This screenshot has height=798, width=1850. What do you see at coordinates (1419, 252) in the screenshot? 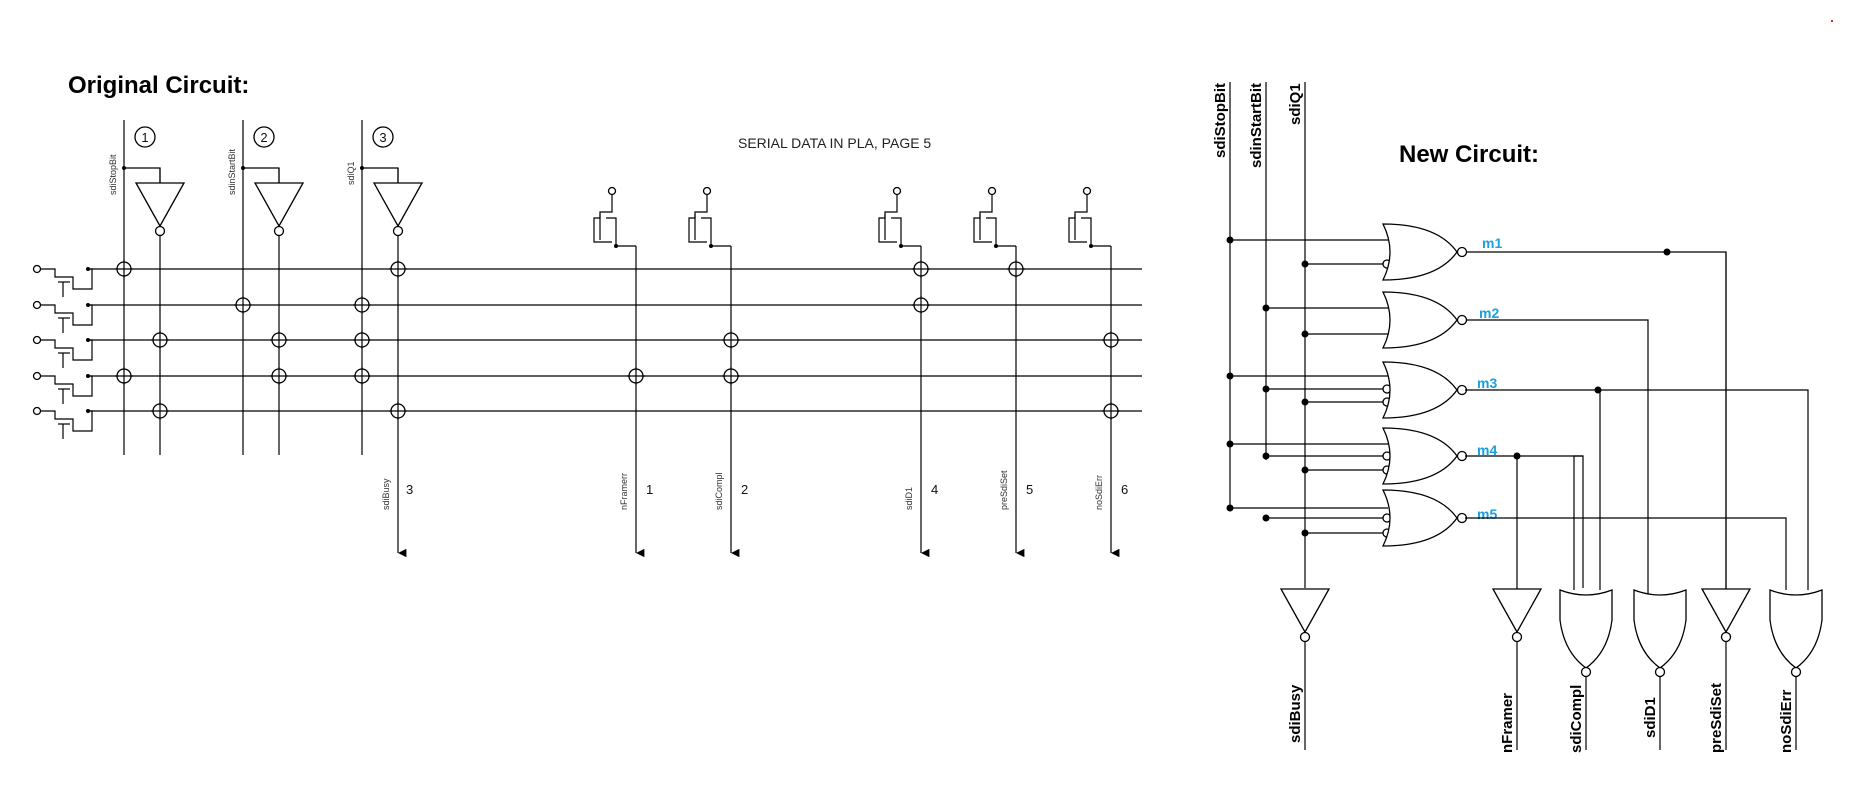
I see `nor-gate-m1` at bounding box center [1419, 252].